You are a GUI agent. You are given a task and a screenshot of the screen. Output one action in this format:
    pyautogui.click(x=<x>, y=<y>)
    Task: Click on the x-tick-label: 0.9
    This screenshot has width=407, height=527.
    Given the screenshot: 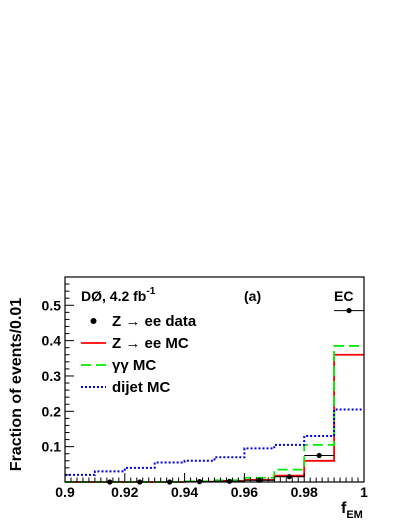 What is the action you would take?
    pyautogui.click(x=65, y=492)
    